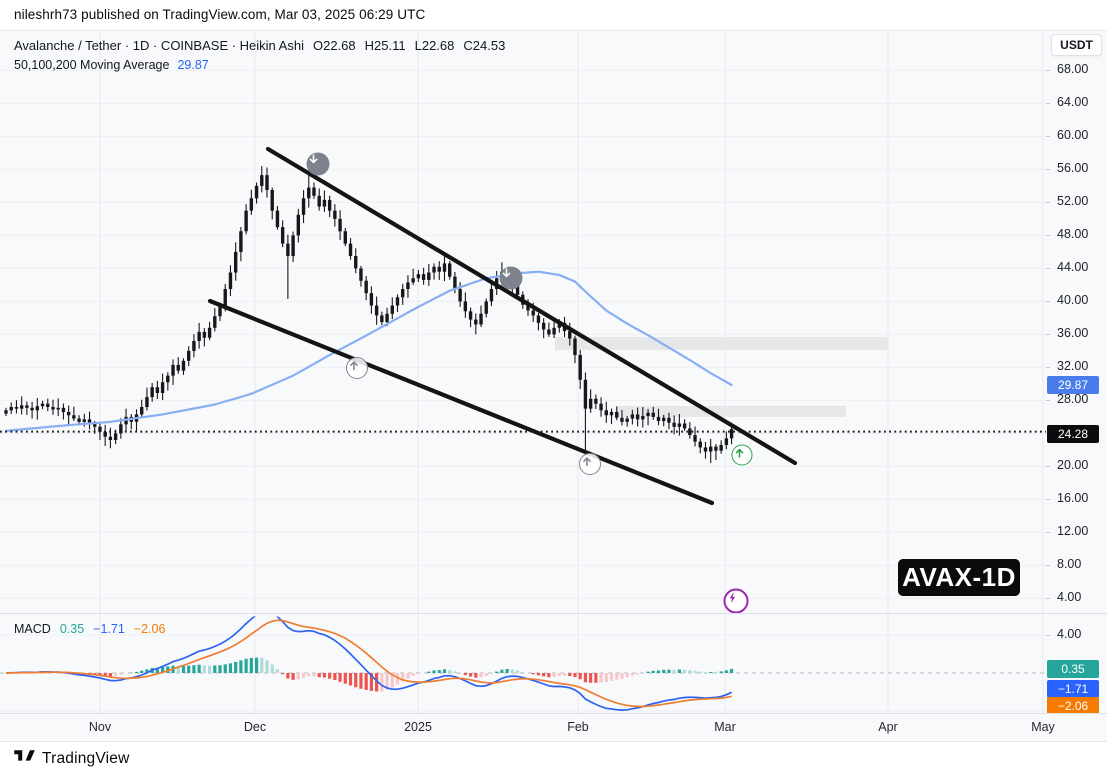 This screenshot has height=777, width=1116. I want to click on time-axis-divider, so click(553, 713).